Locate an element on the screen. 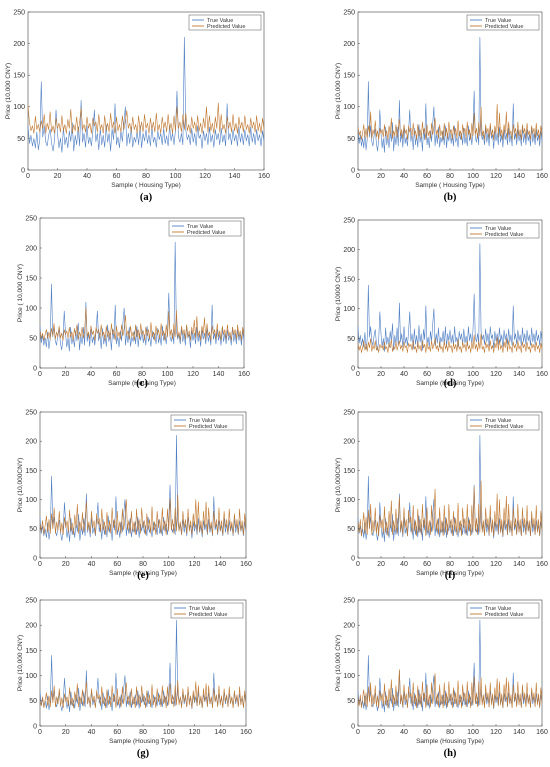 The height and width of the screenshot is (767, 550). panel-label: (c) is located at coordinates (142, 383).